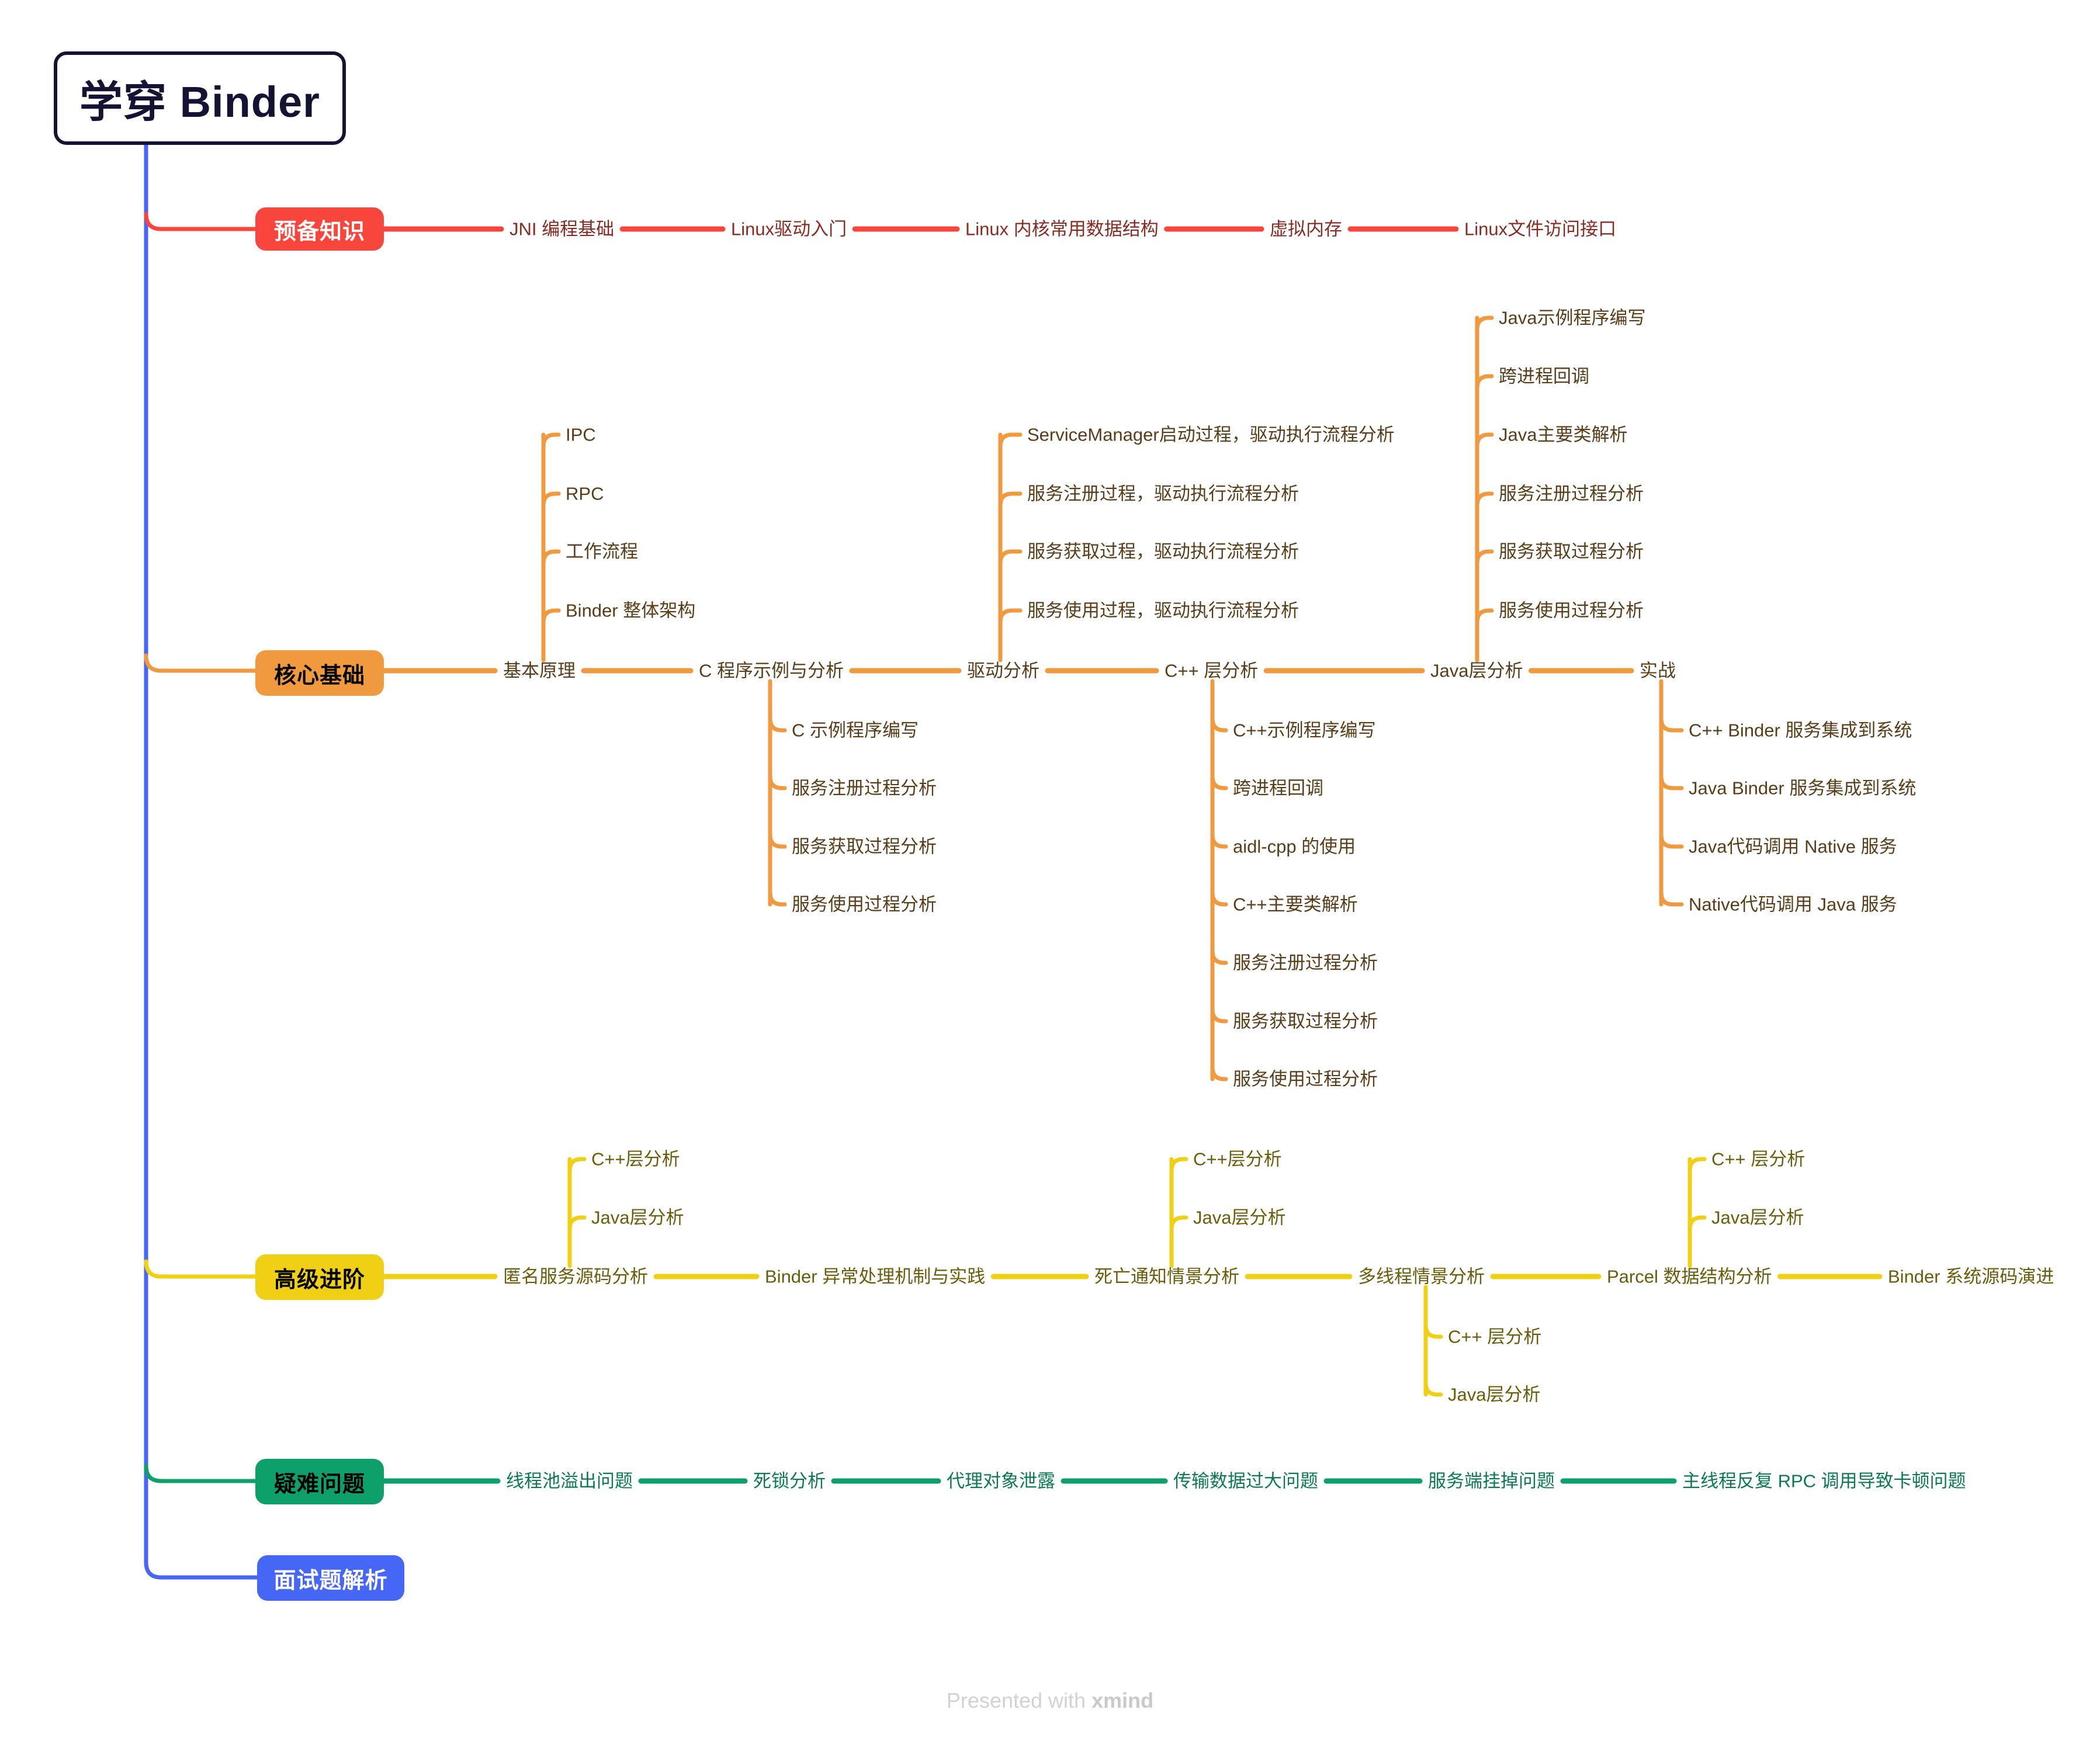 This screenshot has width=2100, height=1741. I want to click on subtopic-node: C++示例程序编写, so click(1305, 730).